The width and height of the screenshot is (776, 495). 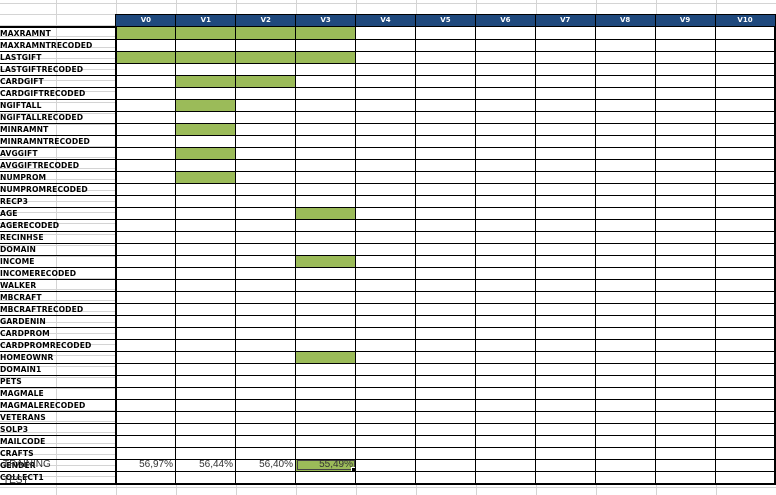 I want to click on results-value: 56,97%, so click(x=156, y=464).